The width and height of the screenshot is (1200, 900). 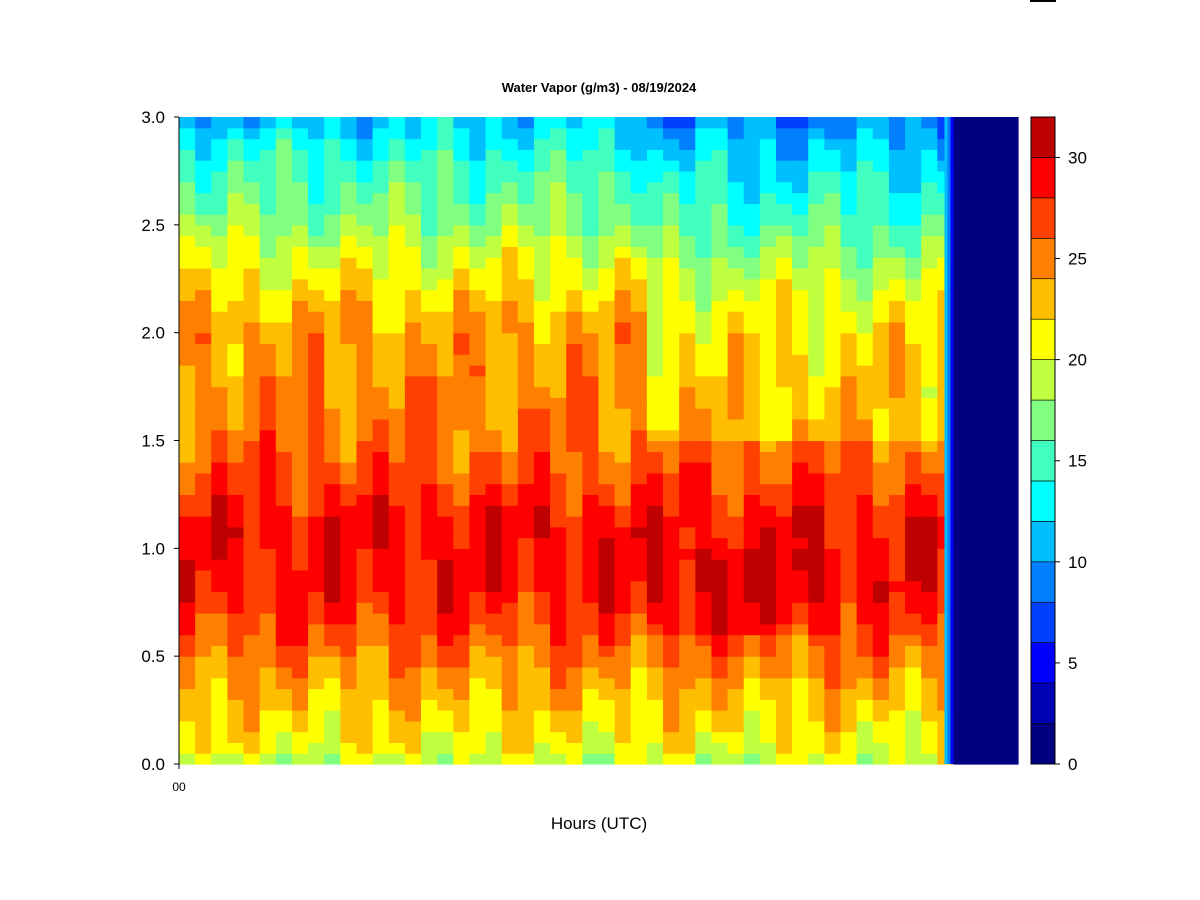 I want to click on colorbar-swatch, so click(x=1043, y=501).